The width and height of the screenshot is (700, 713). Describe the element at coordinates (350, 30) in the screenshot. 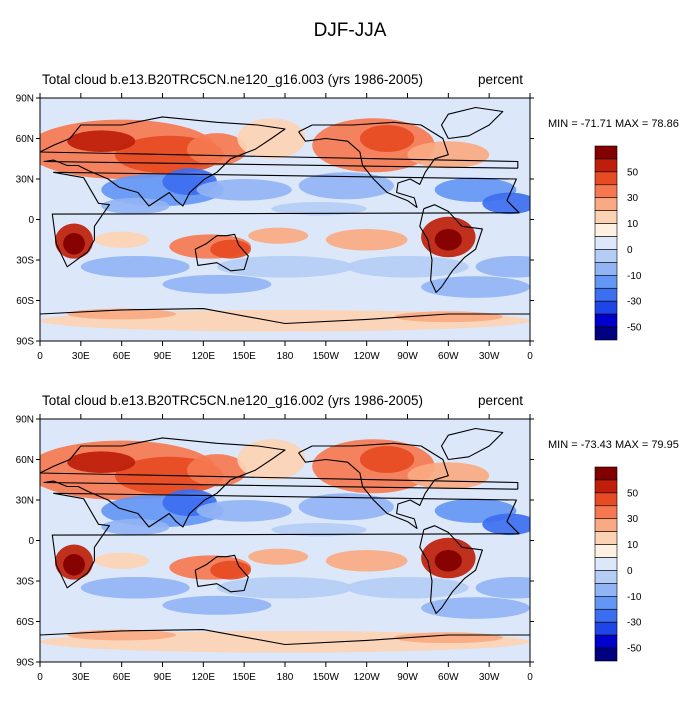

I see `figure-title: DJF-JJA` at that location.